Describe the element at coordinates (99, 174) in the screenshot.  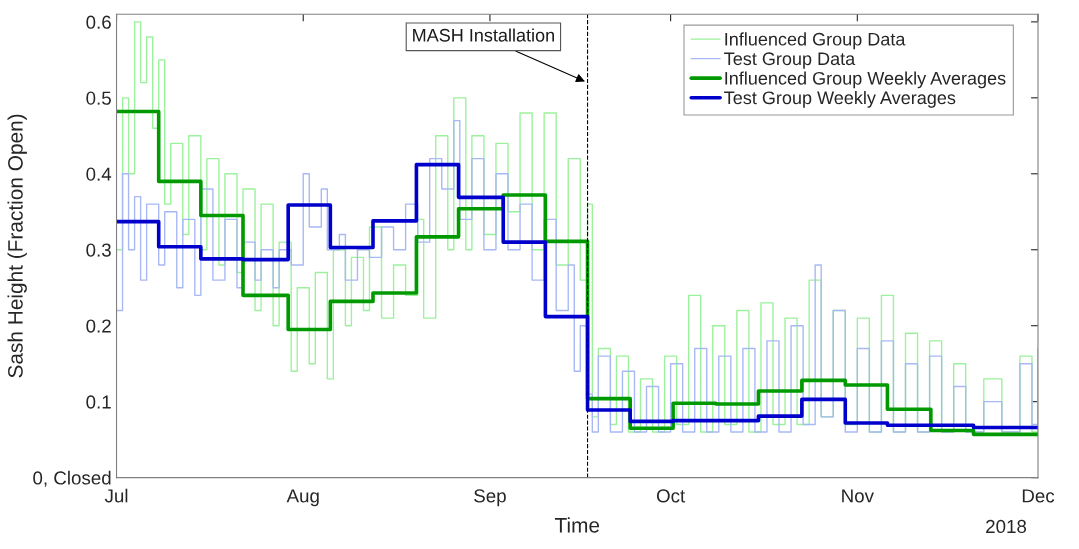
I see `y-tick-label: 0.4` at that location.